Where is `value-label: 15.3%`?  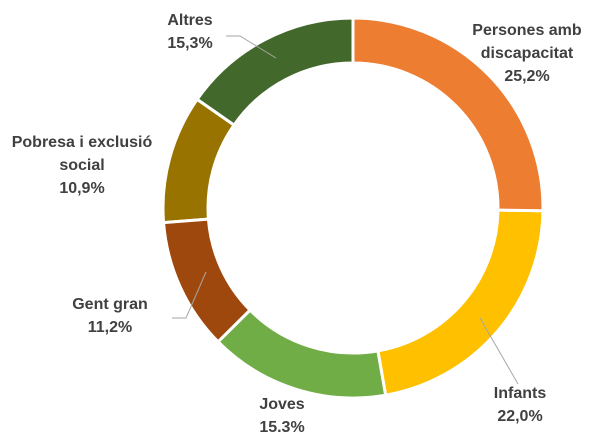 value-label: 15.3% is located at coordinates (282, 426).